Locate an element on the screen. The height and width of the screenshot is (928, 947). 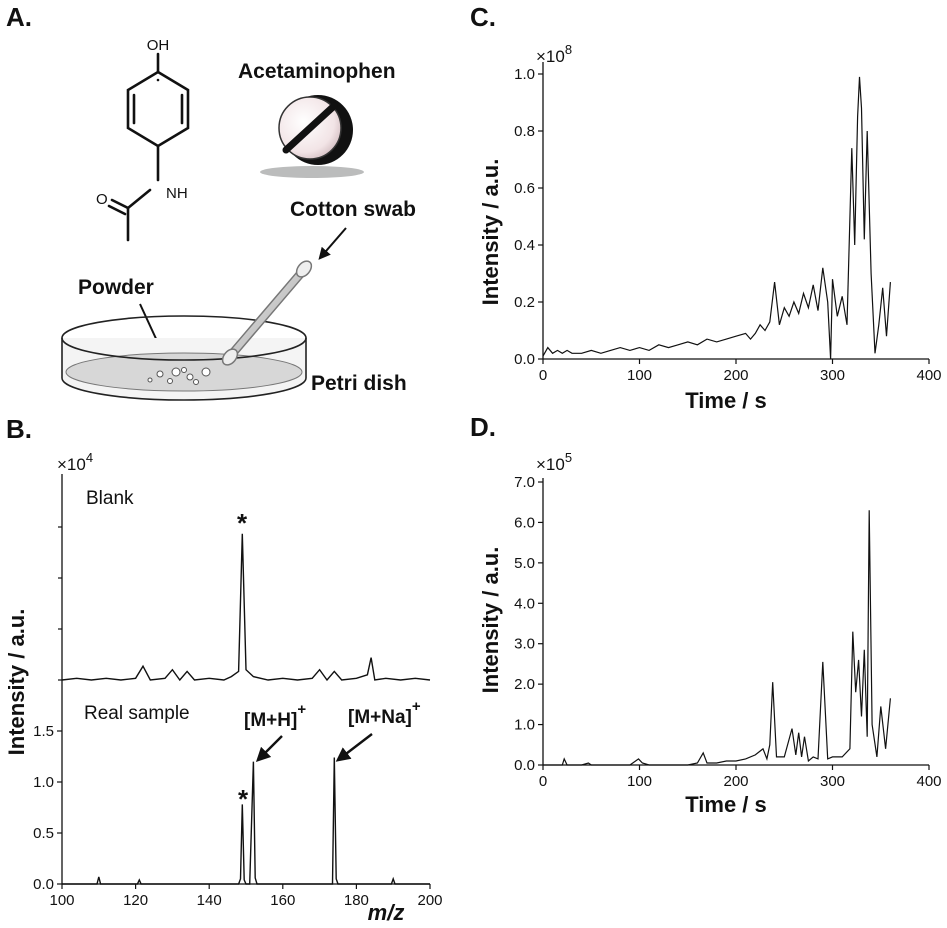
d-multiplier: ×10⁵ is located at coordinates (554, 462).